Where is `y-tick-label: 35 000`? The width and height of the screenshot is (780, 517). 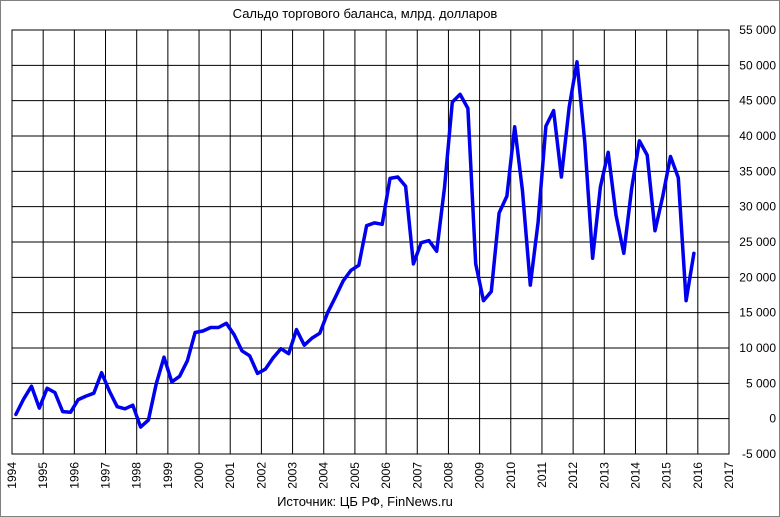 y-tick-label: 35 000 is located at coordinates (757, 171).